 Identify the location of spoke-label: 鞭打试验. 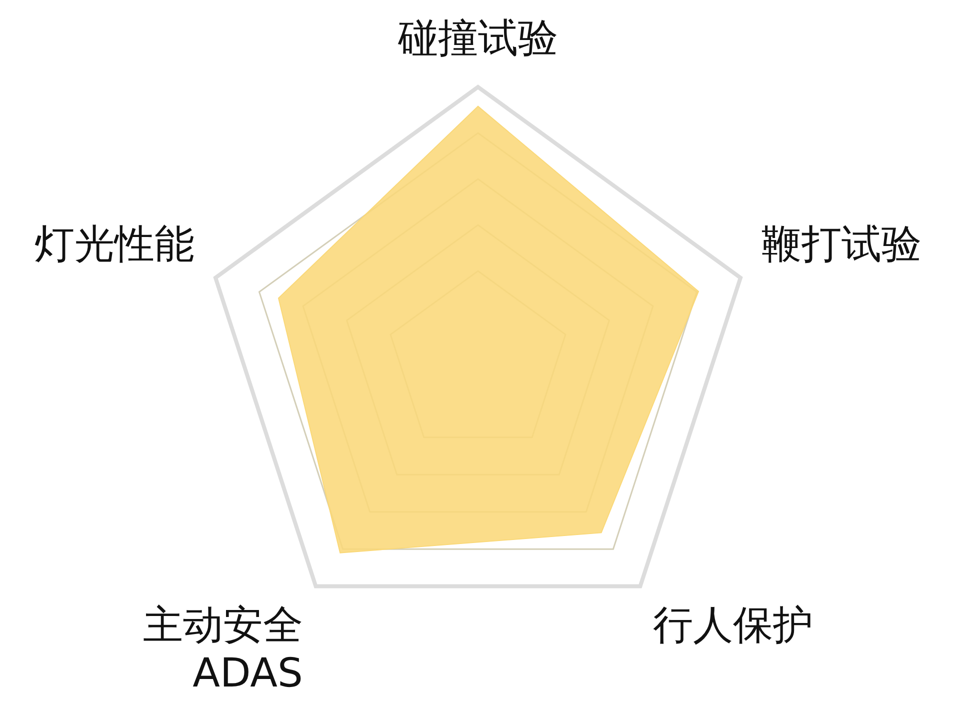
(841, 244).